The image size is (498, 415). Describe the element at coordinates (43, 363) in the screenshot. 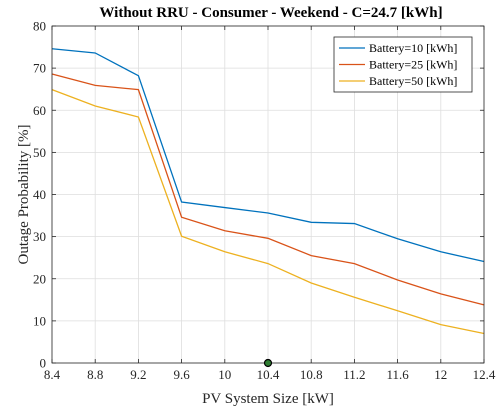

I see `y-tick-label: 0` at that location.